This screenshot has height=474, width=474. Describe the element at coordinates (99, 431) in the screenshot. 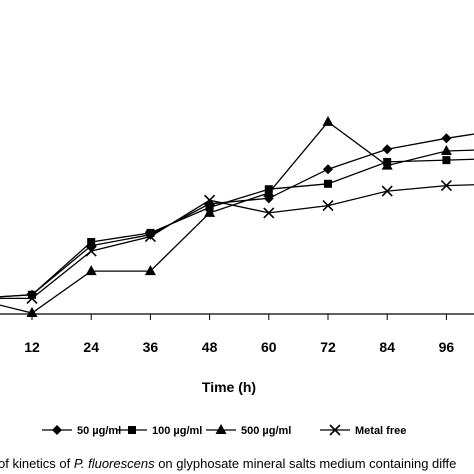

I see `legend-label-0: 50 µg/ml` at that location.